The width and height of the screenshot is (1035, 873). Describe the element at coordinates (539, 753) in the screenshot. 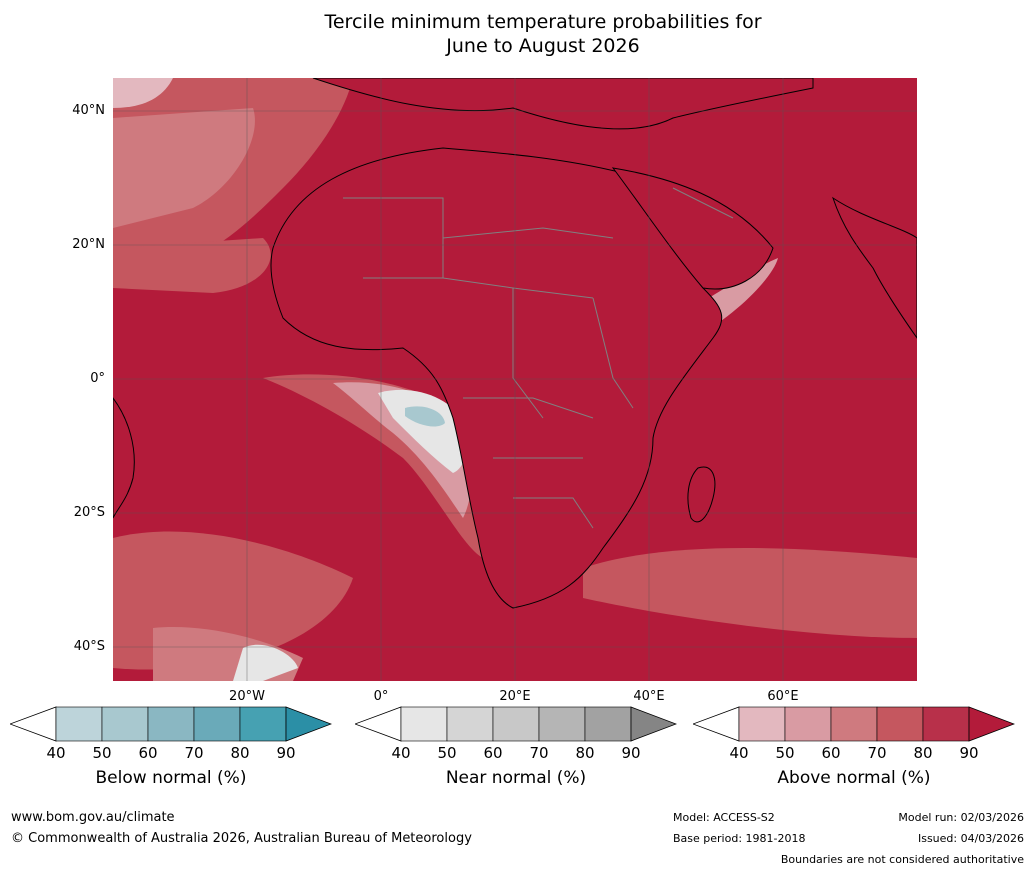

I see `near-tick-70: 70` at that location.